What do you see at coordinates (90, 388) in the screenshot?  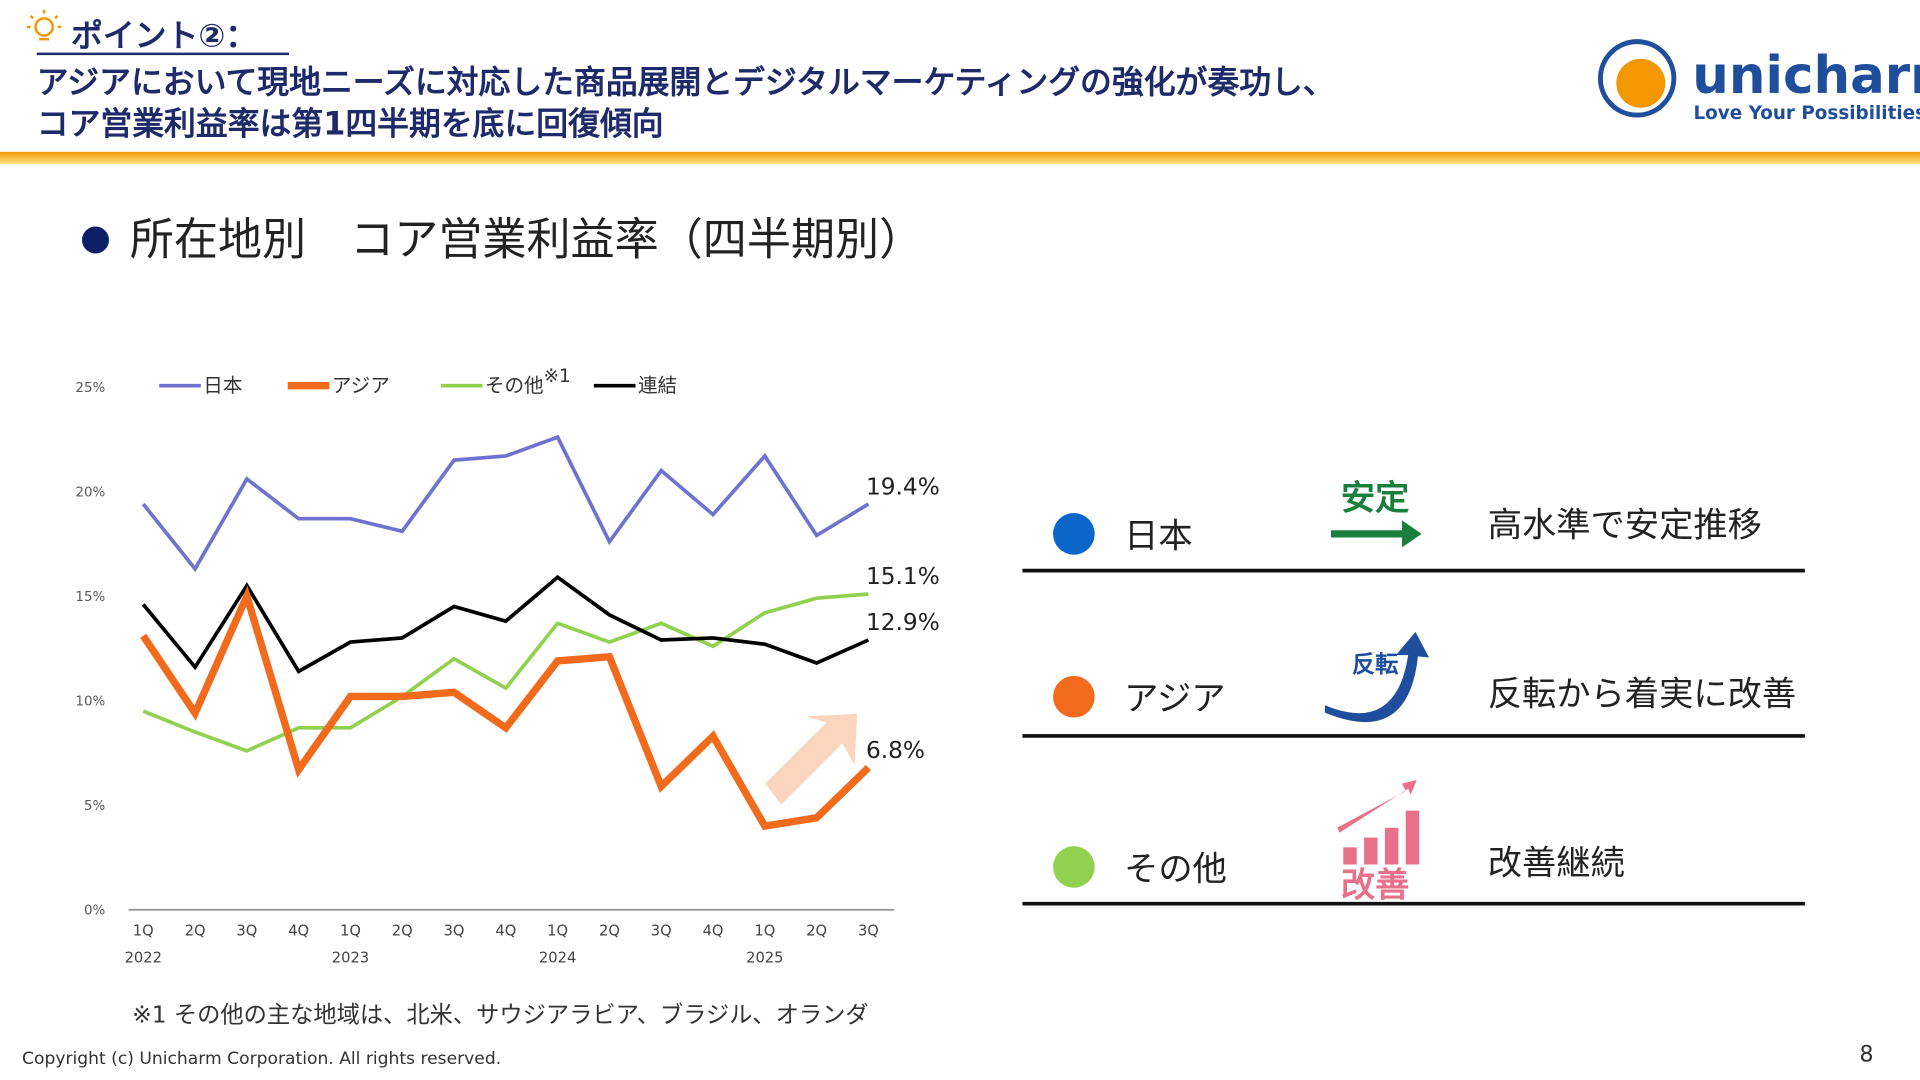 I see `y-tick-label: 25%` at bounding box center [90, 388].